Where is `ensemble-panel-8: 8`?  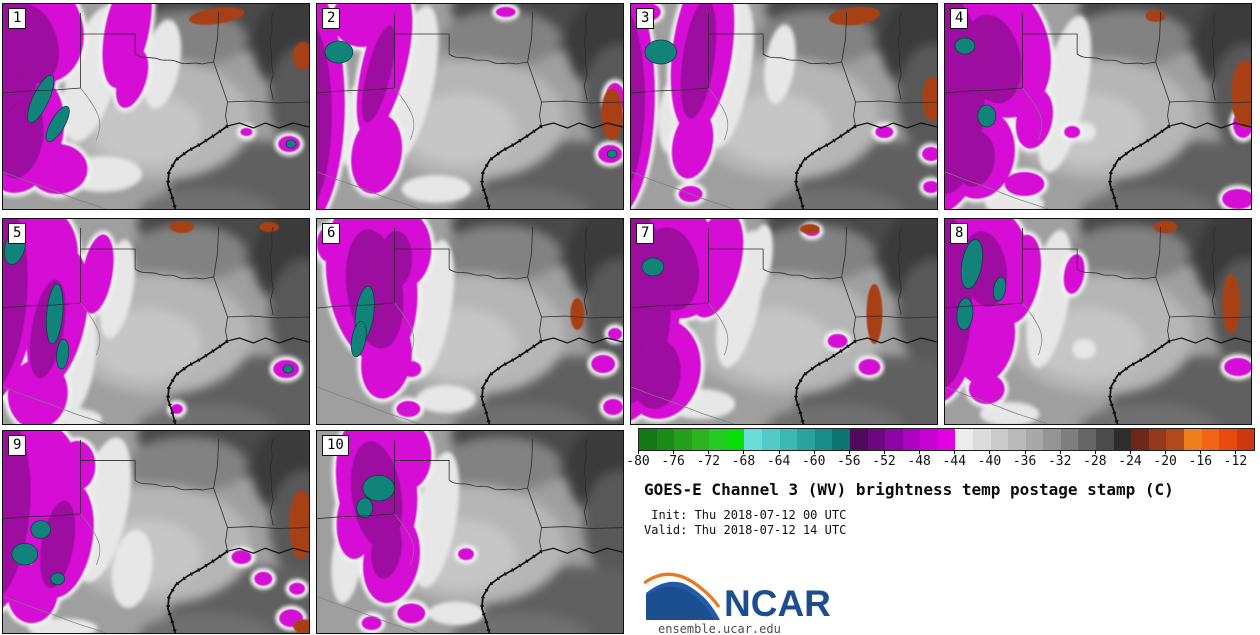 ensemble-panel-8: 8 is located at coordinates (1098, 321).